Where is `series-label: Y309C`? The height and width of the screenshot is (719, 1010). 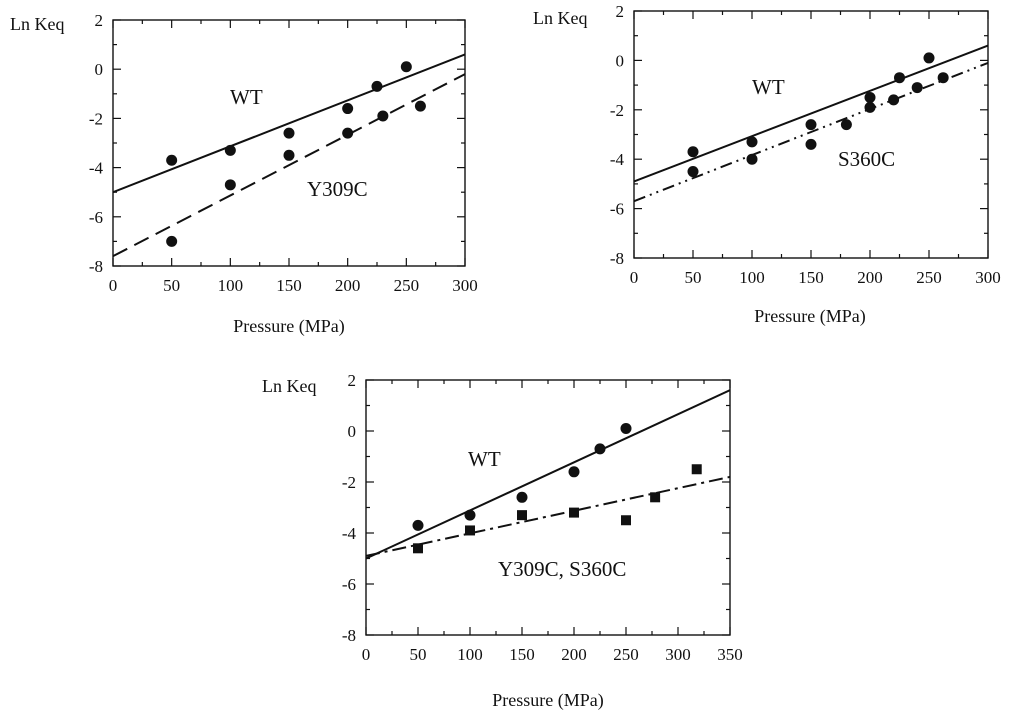 series-label: Y309C is located at coordinates (337, 189).